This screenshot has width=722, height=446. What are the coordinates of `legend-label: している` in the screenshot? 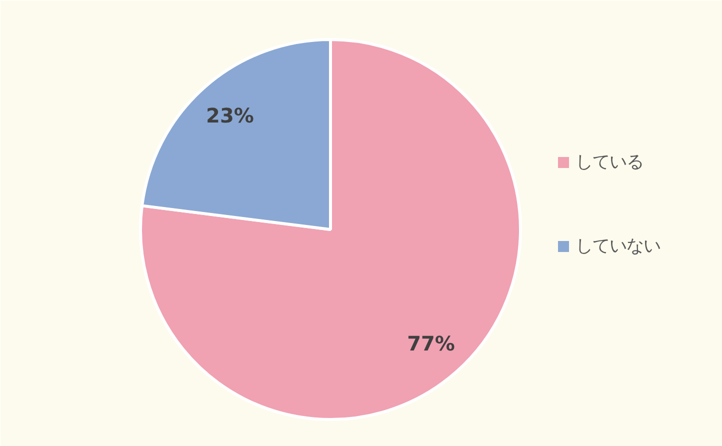 It's located at (610, 162).